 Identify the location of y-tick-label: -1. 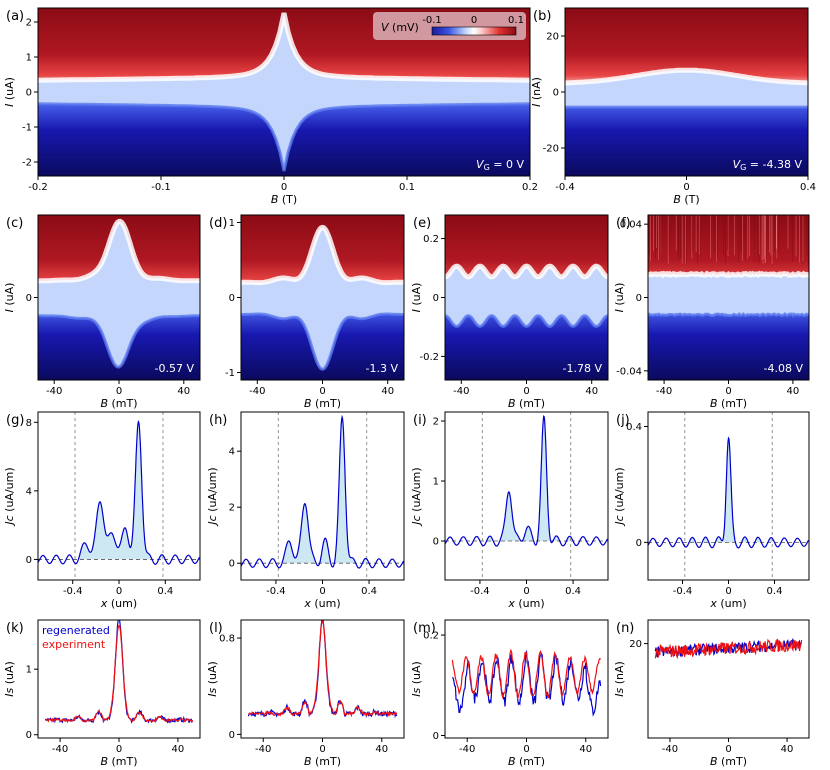
(27, 128).